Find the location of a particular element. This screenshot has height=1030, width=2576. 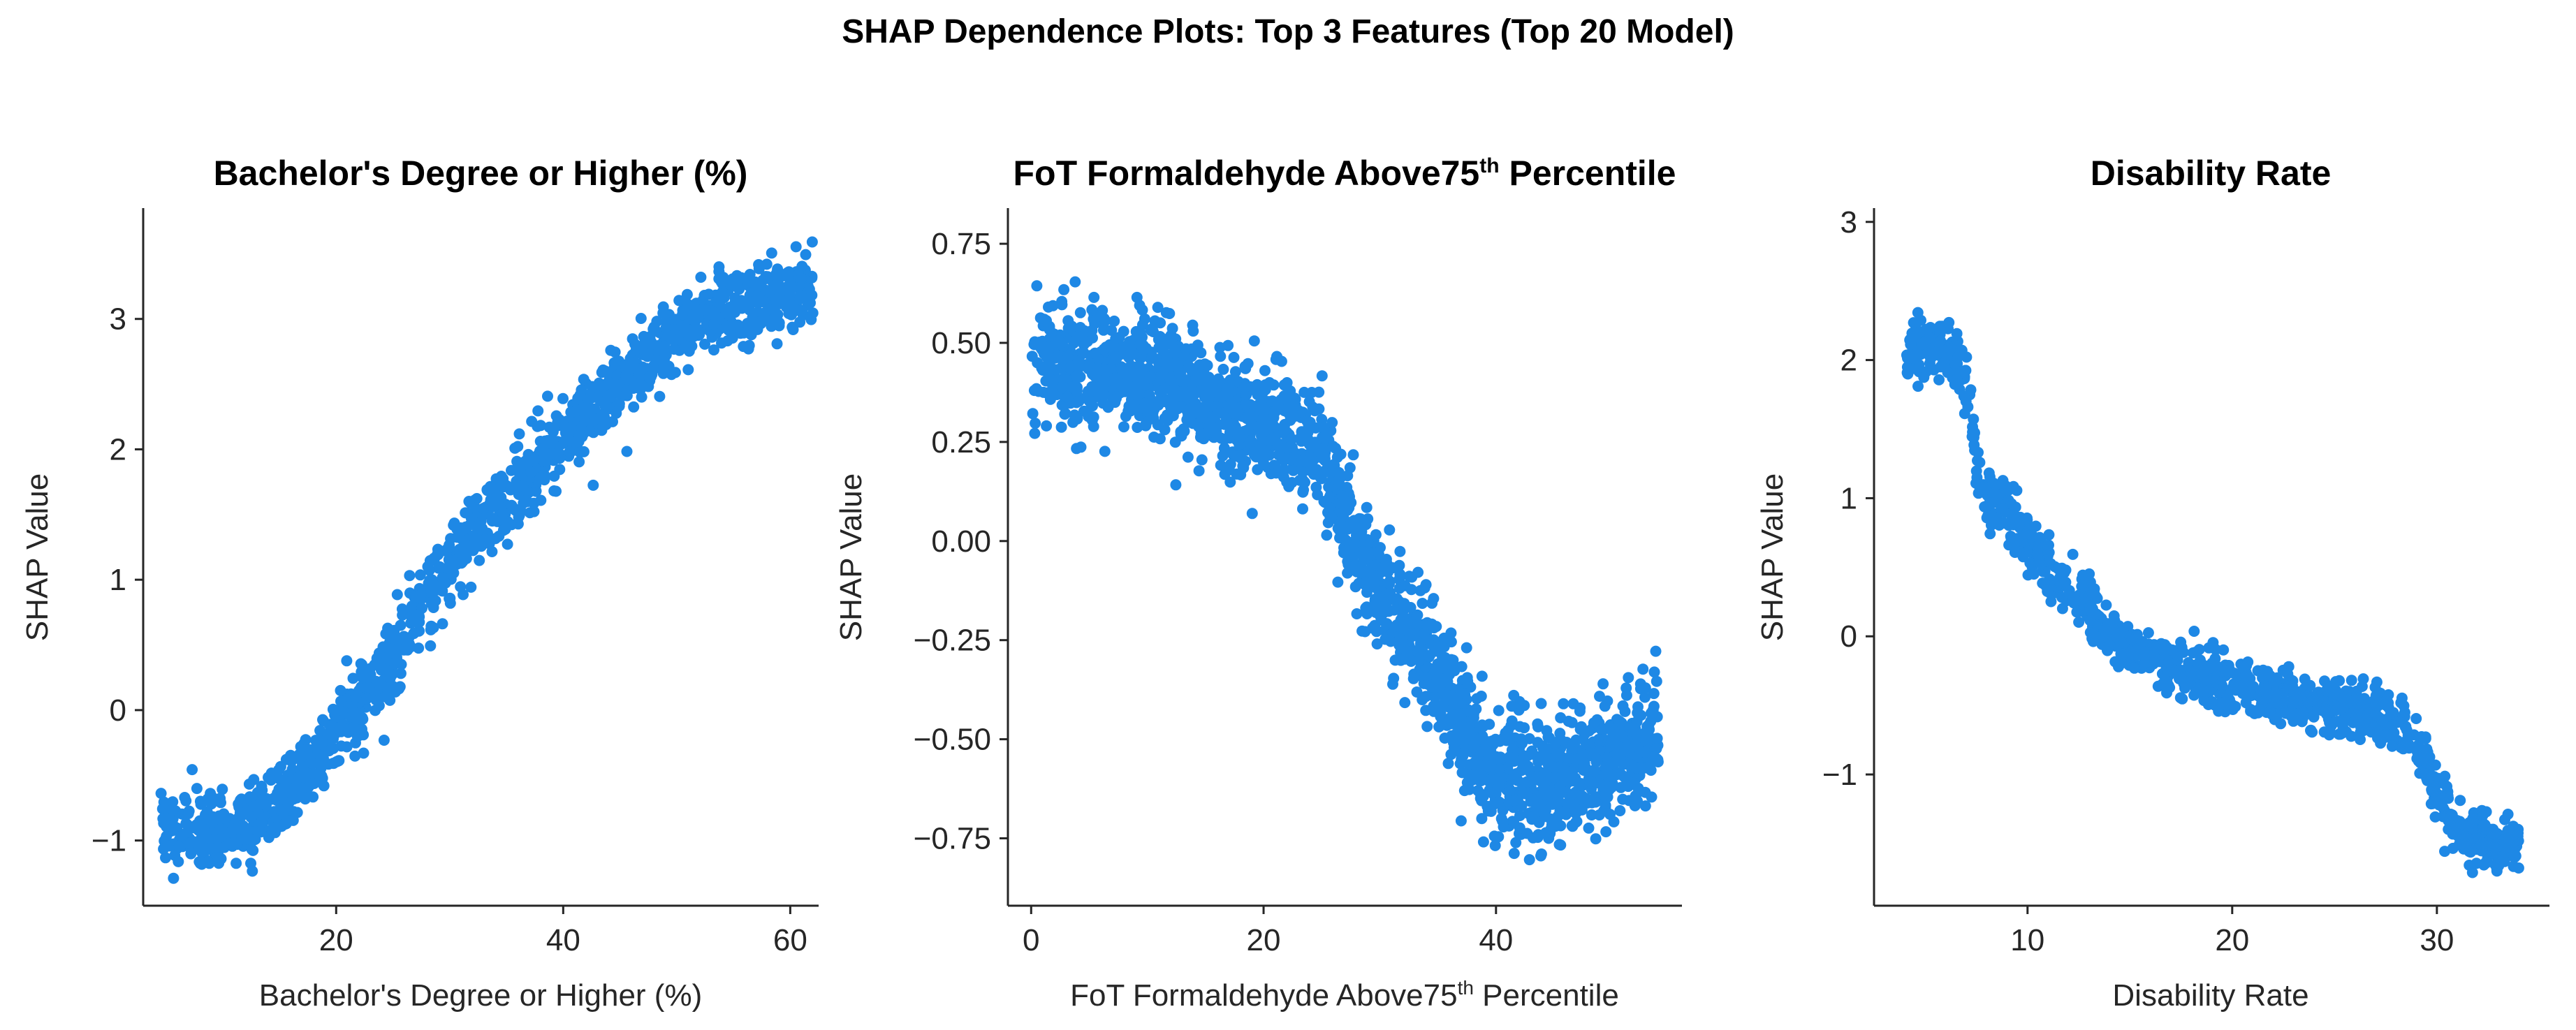

x-tick-label: 20 is located at coordinates (336, 940).